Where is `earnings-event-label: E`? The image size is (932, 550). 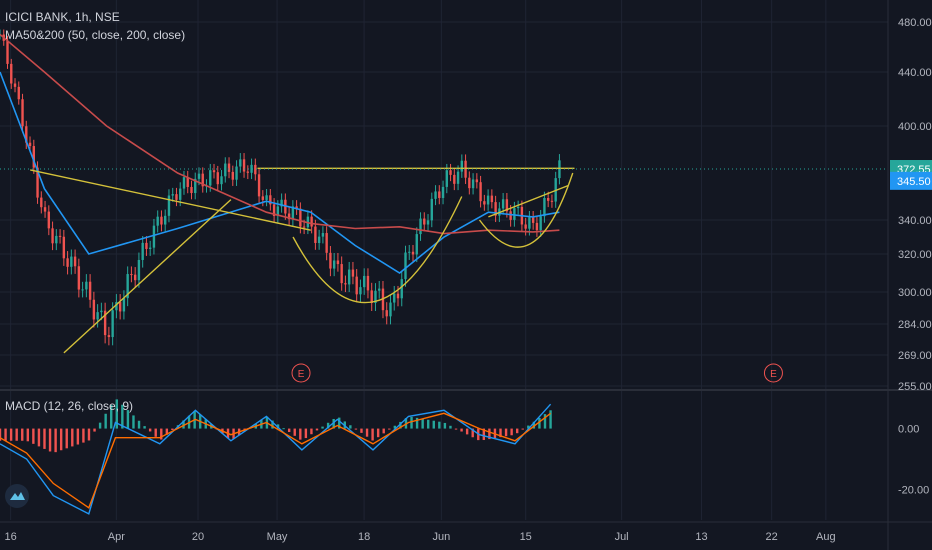
earnings-event-label: E is located at coordinates (301, 374).